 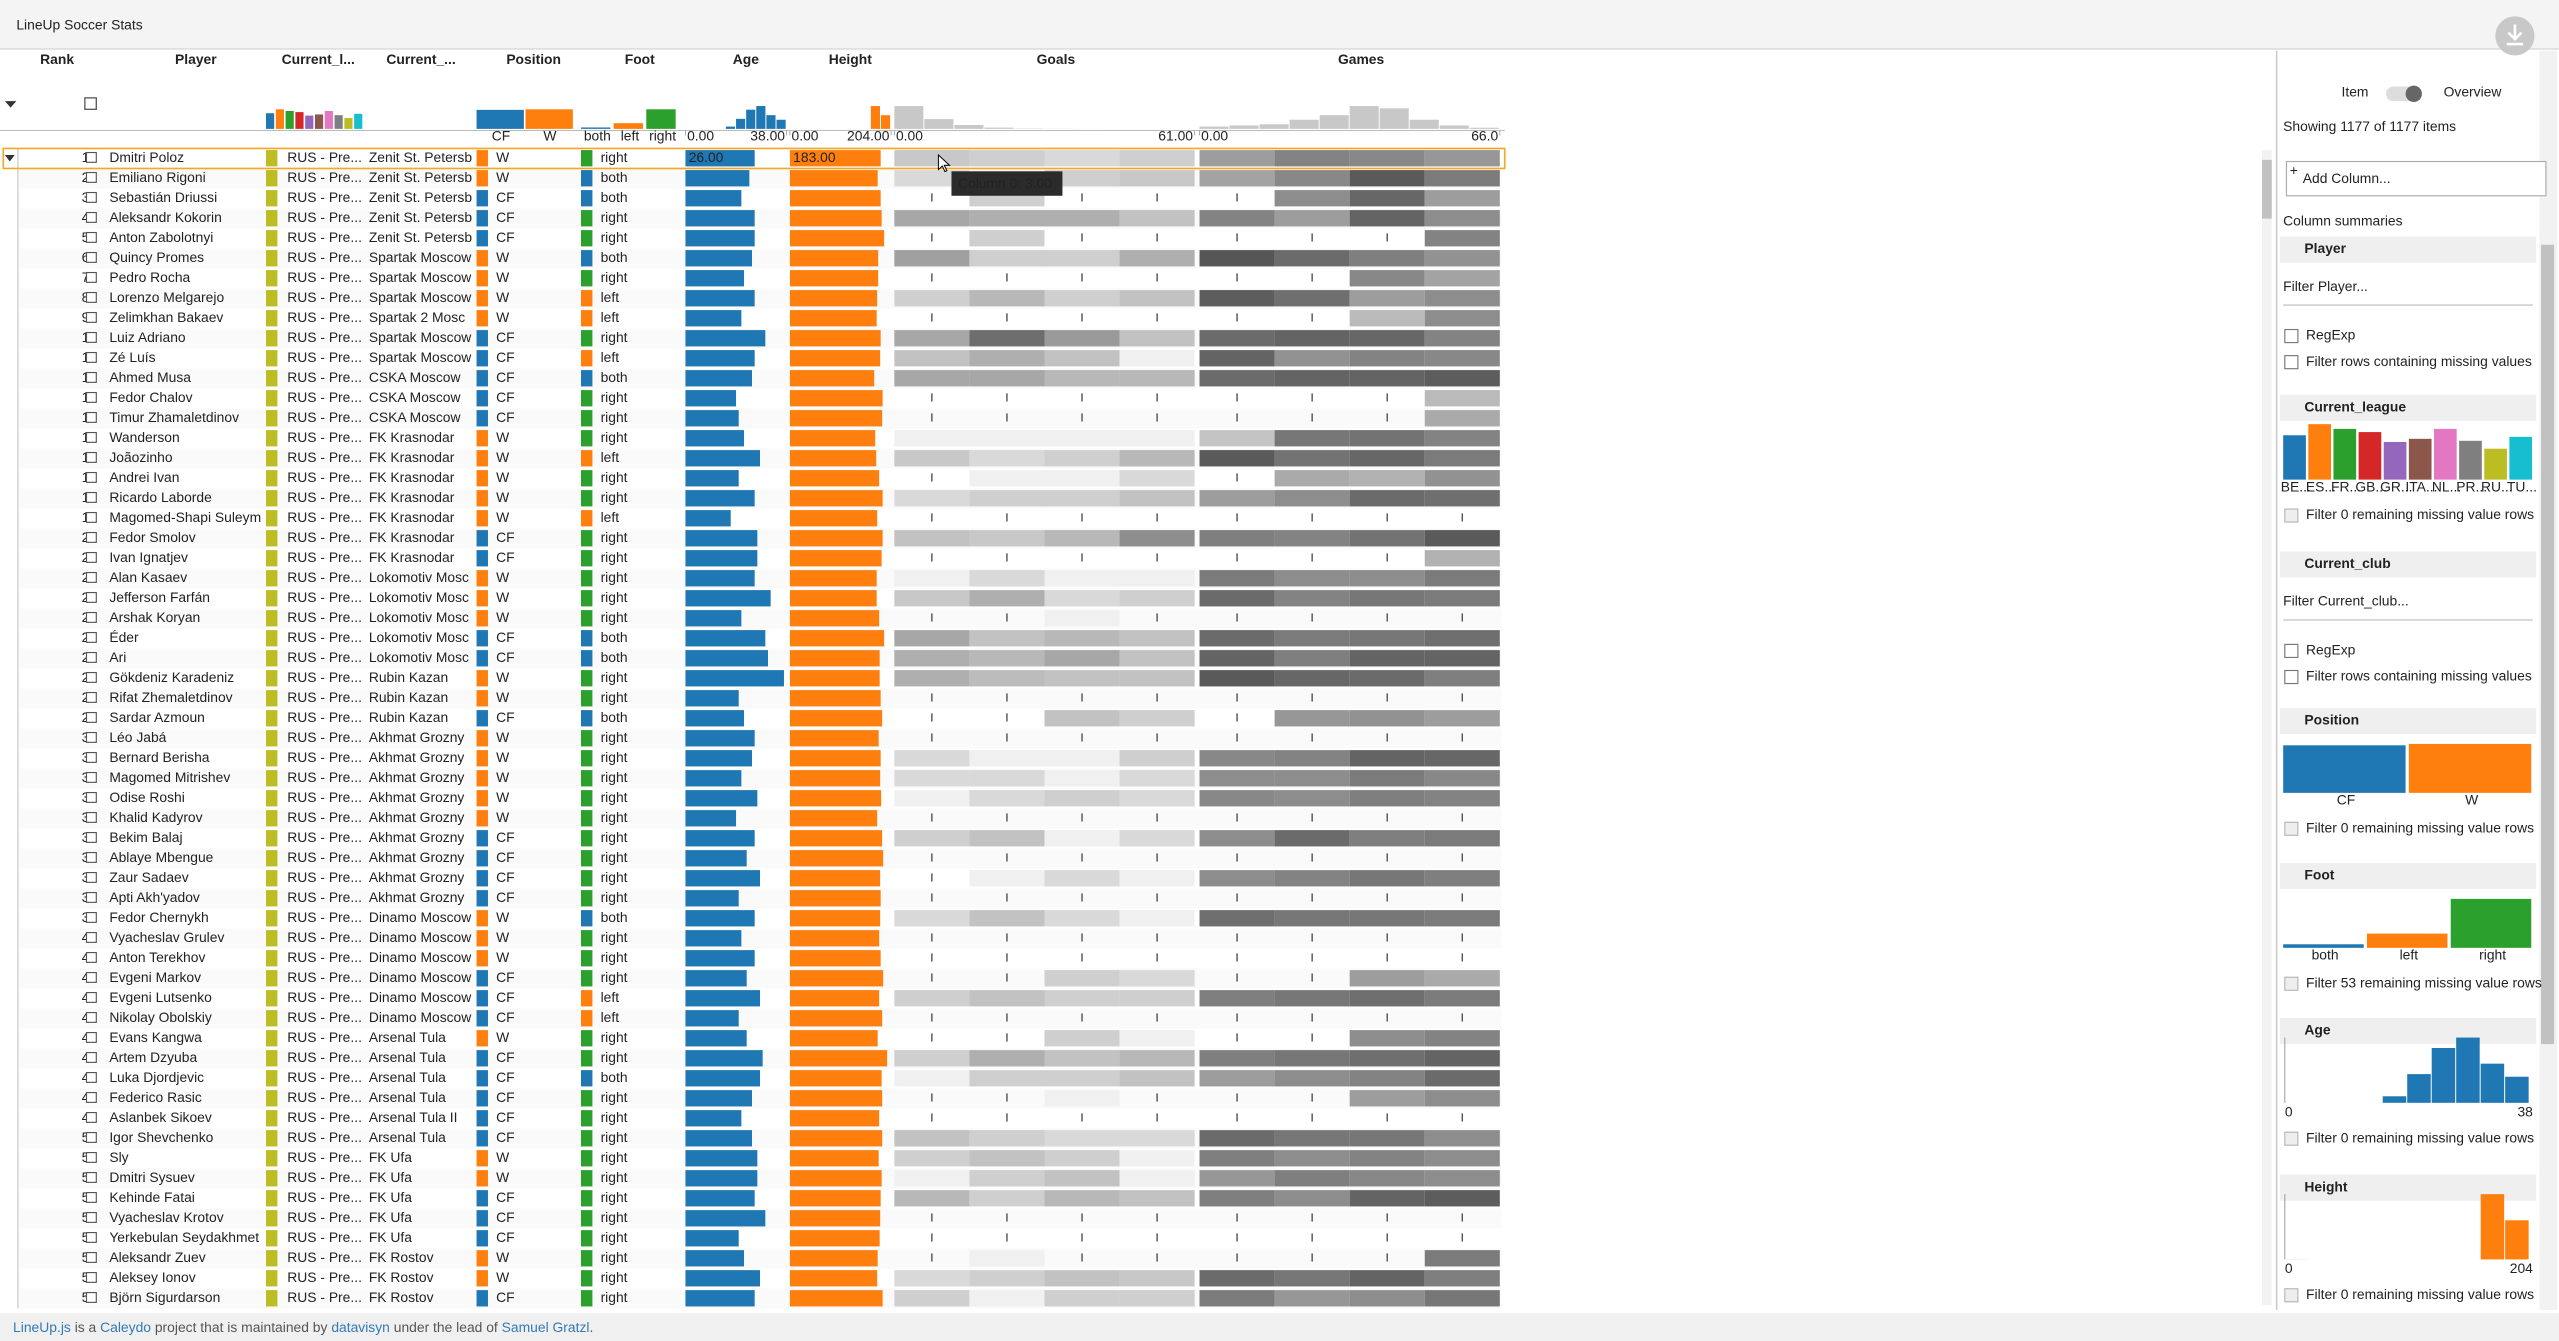 What do you see at coordinates (2266, 189) in the screenshot?
I see `table-scroll-thumb` at bounding box center [2266, 189].